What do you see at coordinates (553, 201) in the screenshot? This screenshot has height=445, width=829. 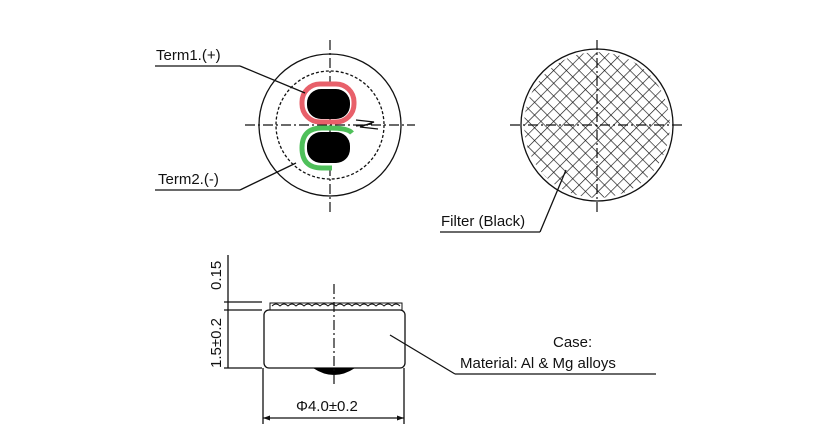 I see `filter-leader` at bounding box center [553, 201].